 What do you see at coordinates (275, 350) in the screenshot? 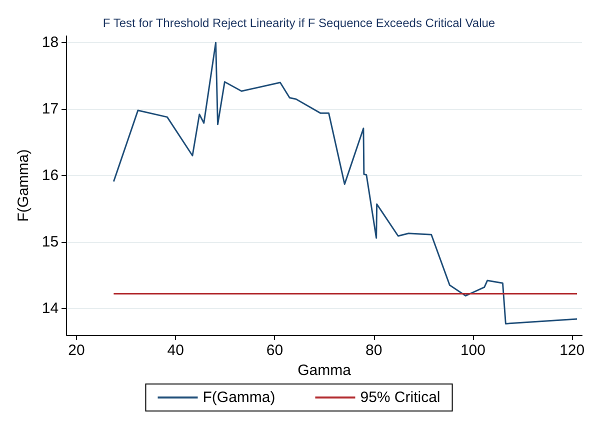
I see `x-tick-label: 60` at bounding box center [275, 350].